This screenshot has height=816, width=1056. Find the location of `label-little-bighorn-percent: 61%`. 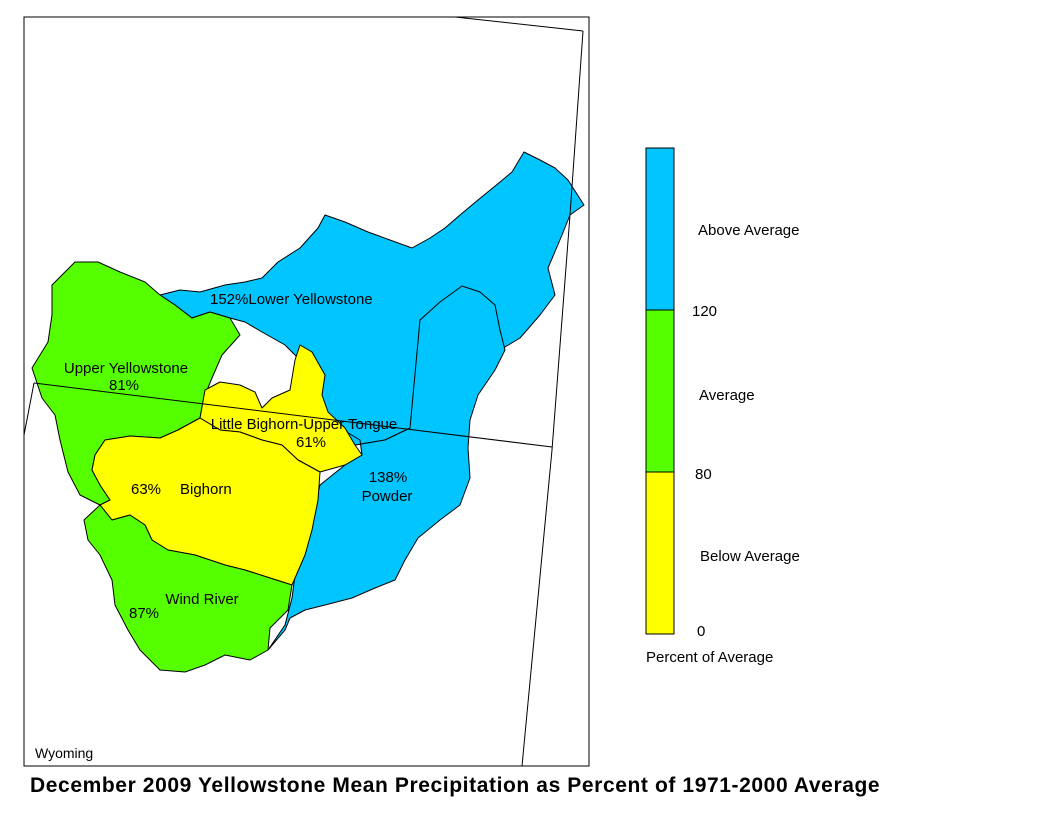

label-little-bighorn-percent: 61% is located at coordinates (311, 442).